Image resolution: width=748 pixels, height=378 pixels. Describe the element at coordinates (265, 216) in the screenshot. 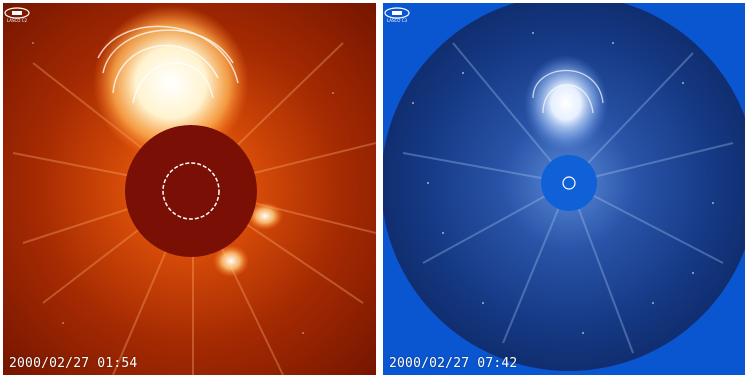

I see `streamer-bright-east` at that location.